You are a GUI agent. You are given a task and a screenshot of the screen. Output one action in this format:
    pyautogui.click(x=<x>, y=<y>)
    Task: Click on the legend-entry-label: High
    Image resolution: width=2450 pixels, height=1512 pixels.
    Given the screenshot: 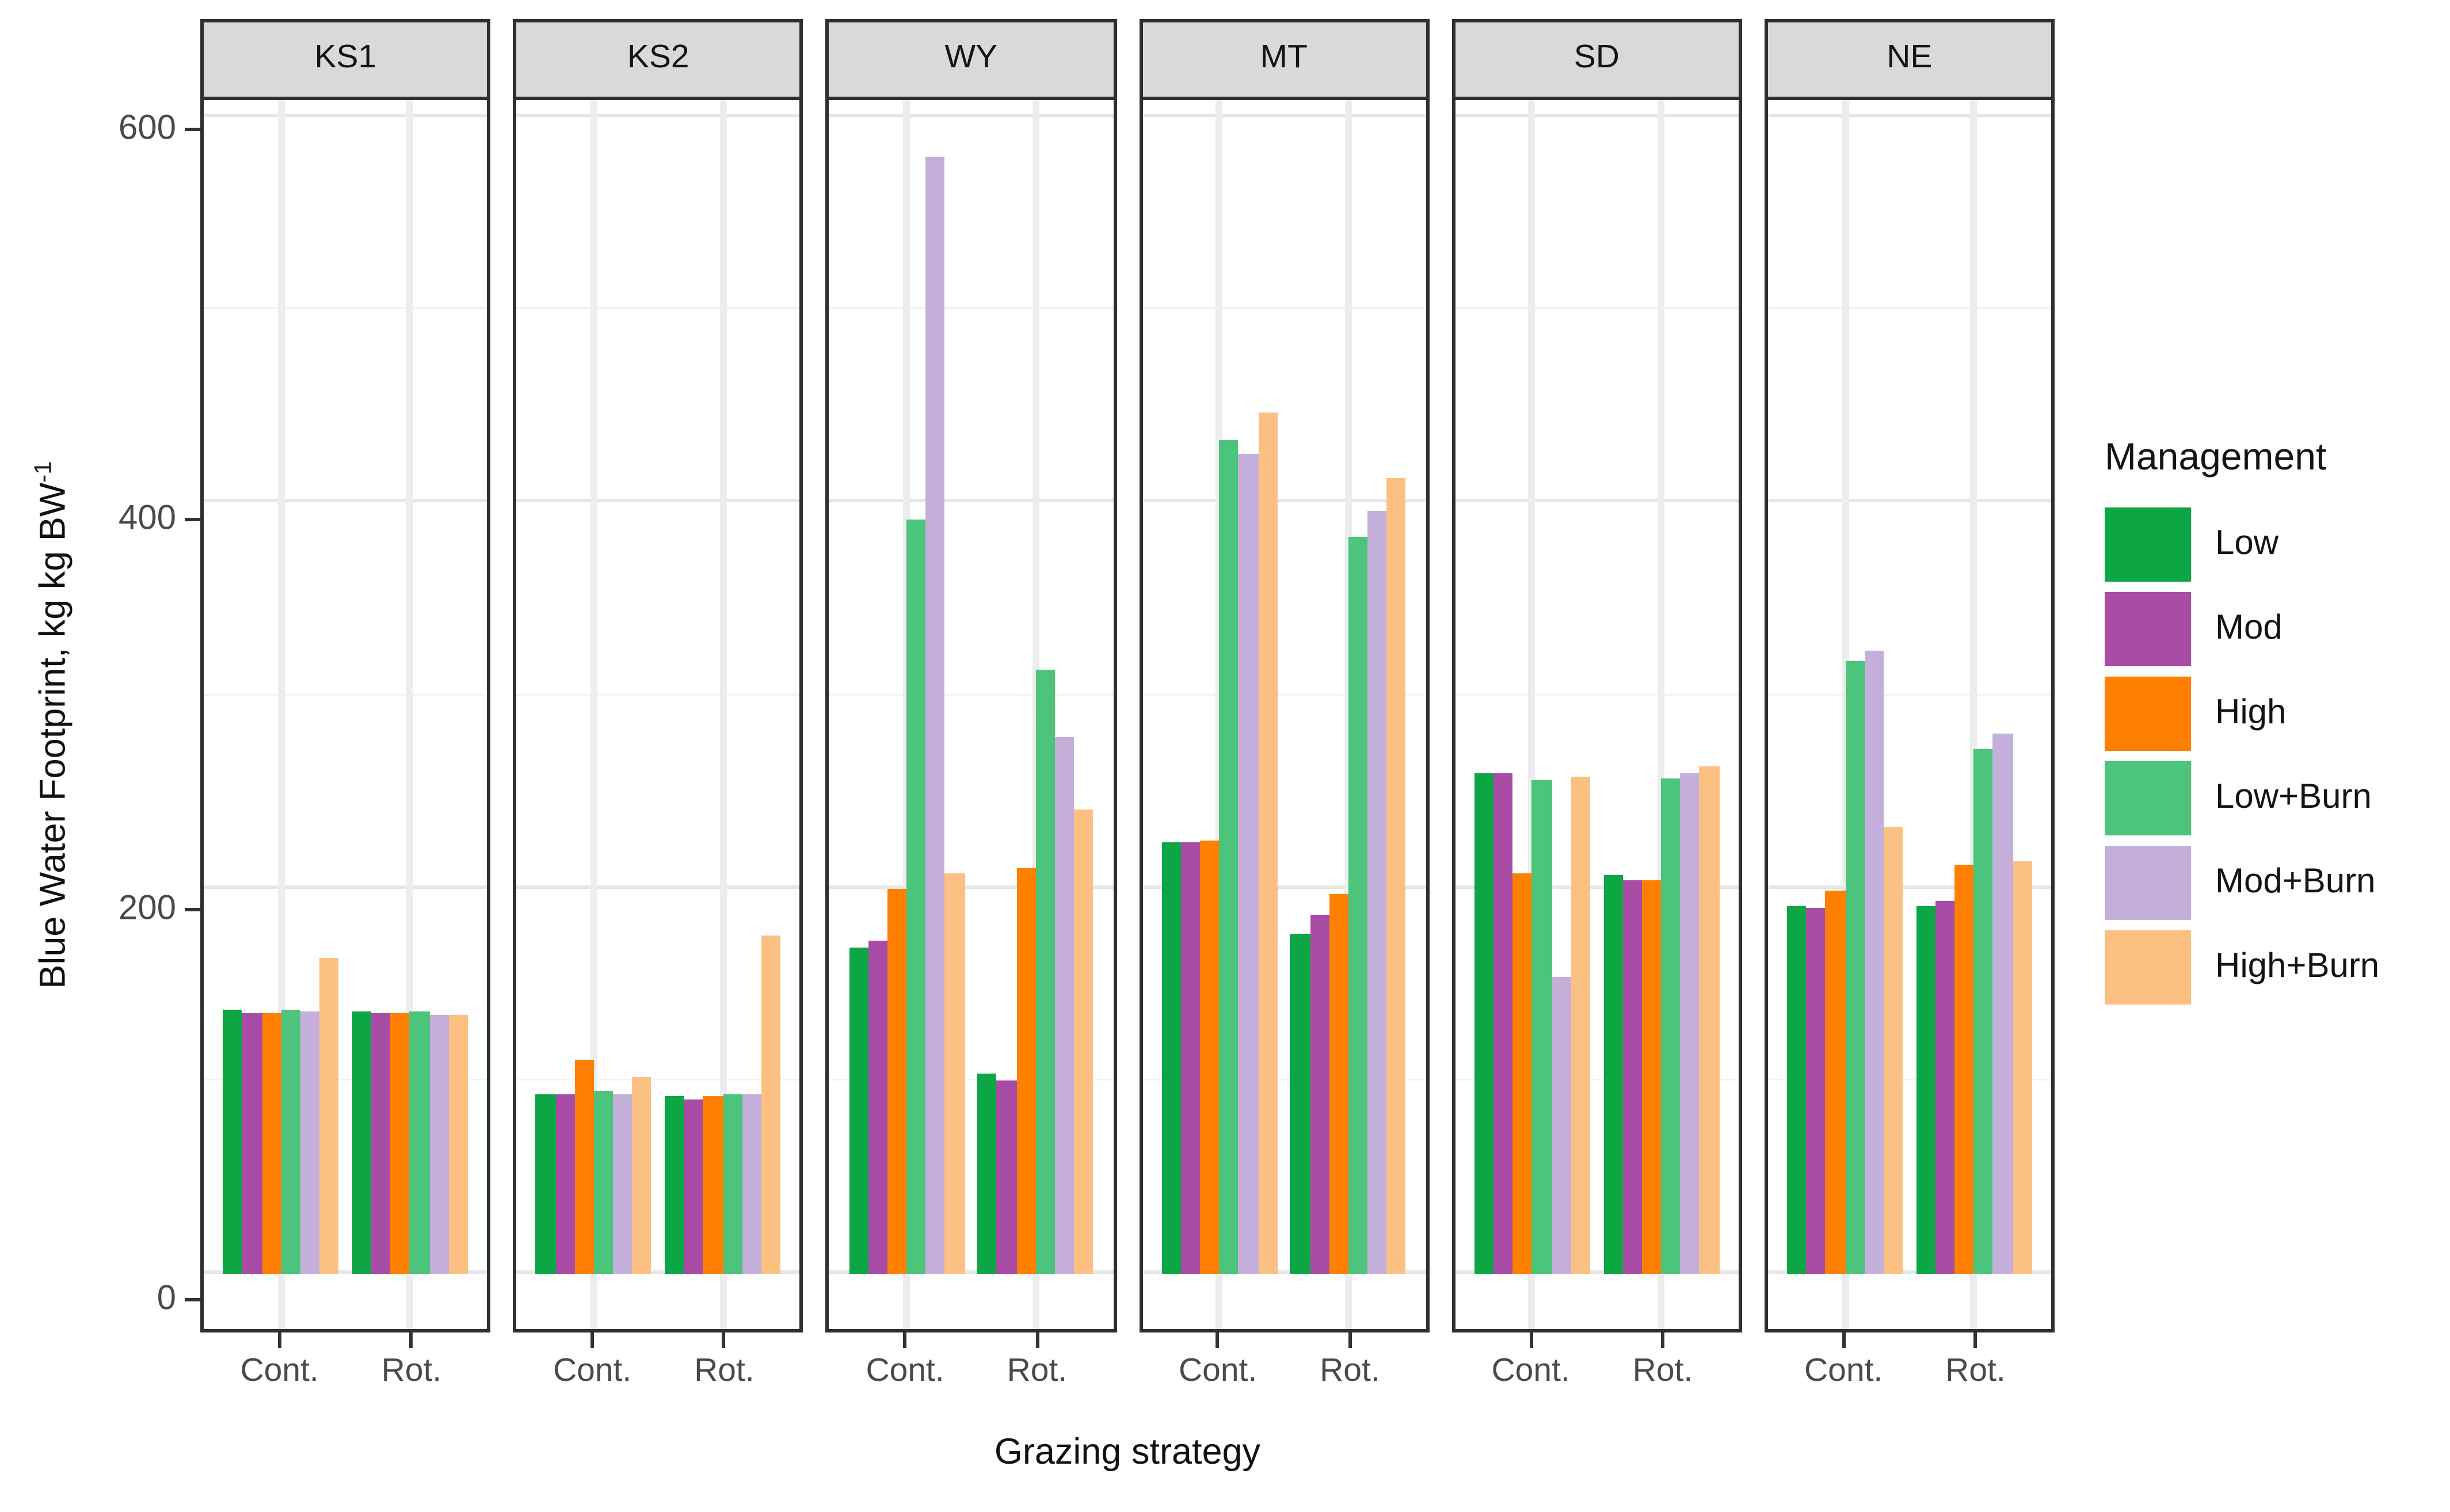 What is the action you would take?
    pyautogui.click(x=2251, y=713)
    